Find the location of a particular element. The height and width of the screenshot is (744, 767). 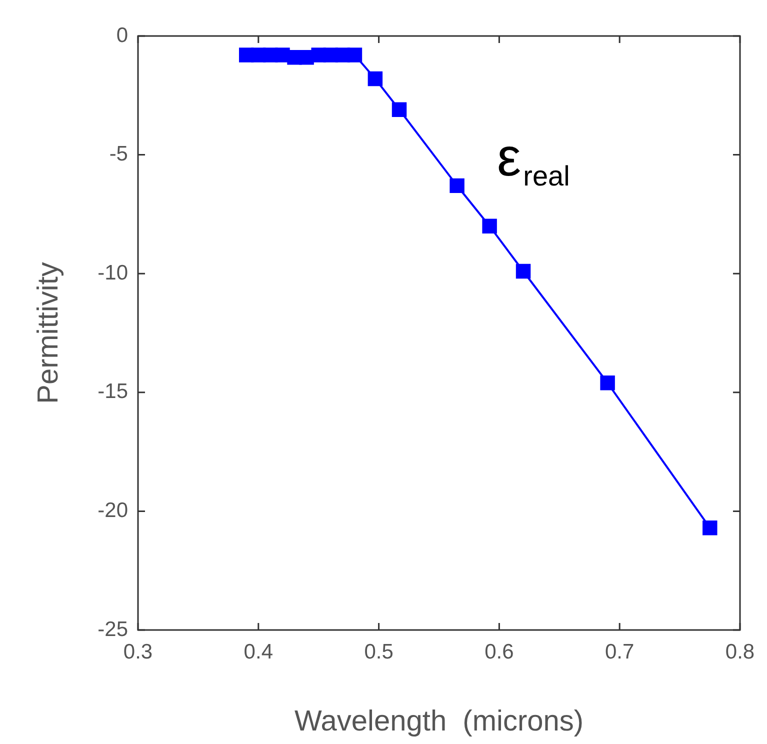

y-tick-label: -5 is located at coordinates (118, 154).